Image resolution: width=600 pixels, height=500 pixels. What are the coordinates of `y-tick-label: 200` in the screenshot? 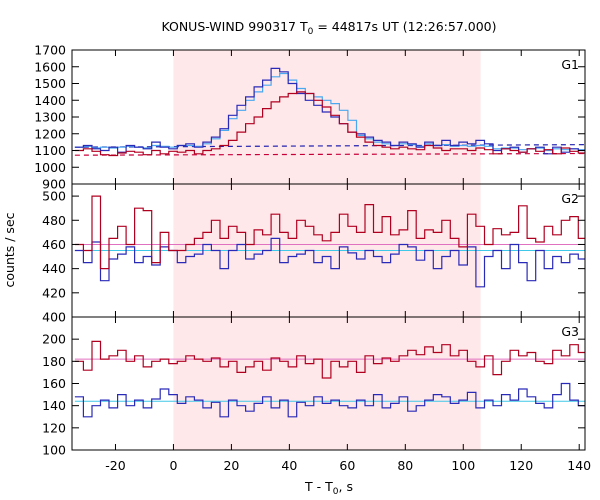 It's located at (54, 339).